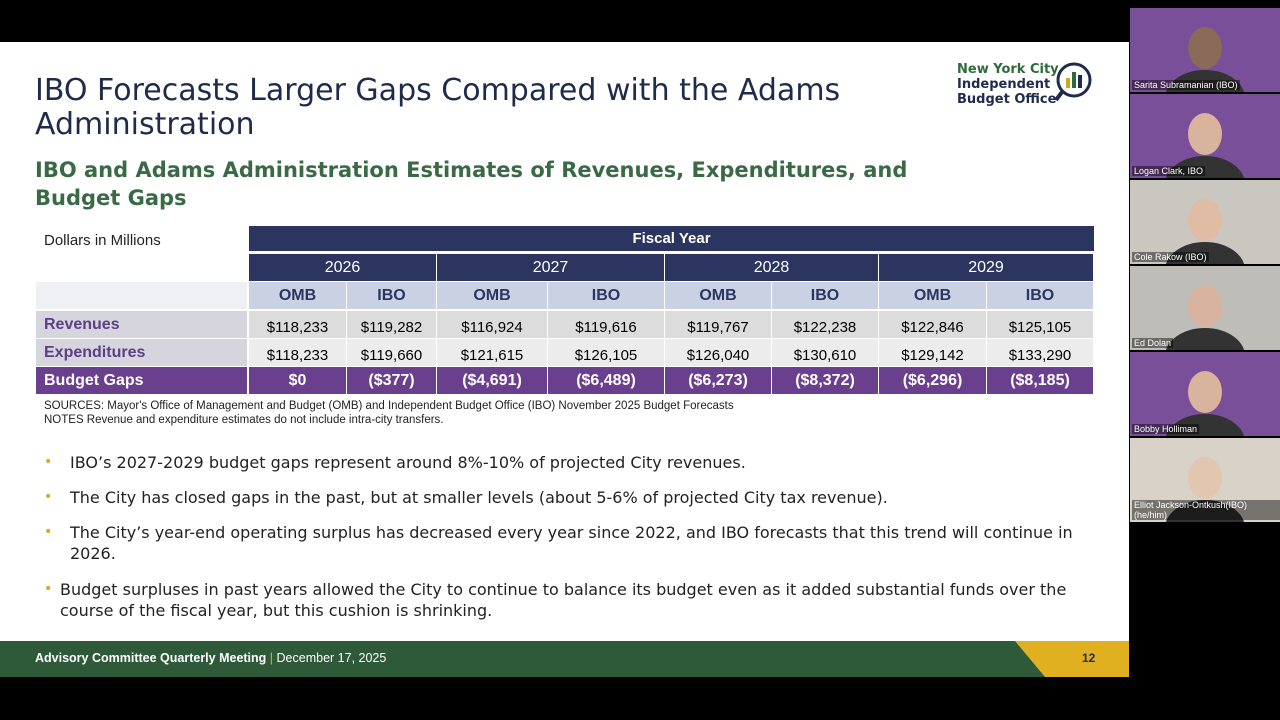 Image resolution: width=1280 pixels, height=720 pixels. What do you see at coordinates (825, 324) in the screenshot?
I see `table-cell: $122,238` at bounding box center [825, 324].